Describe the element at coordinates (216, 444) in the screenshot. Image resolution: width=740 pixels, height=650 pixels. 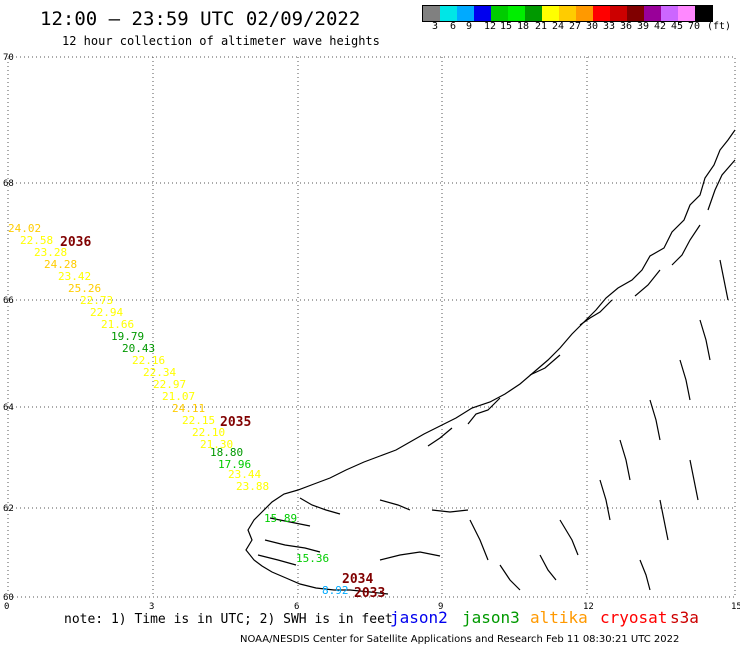
I see `wave-height-label: 21.30` at that location.